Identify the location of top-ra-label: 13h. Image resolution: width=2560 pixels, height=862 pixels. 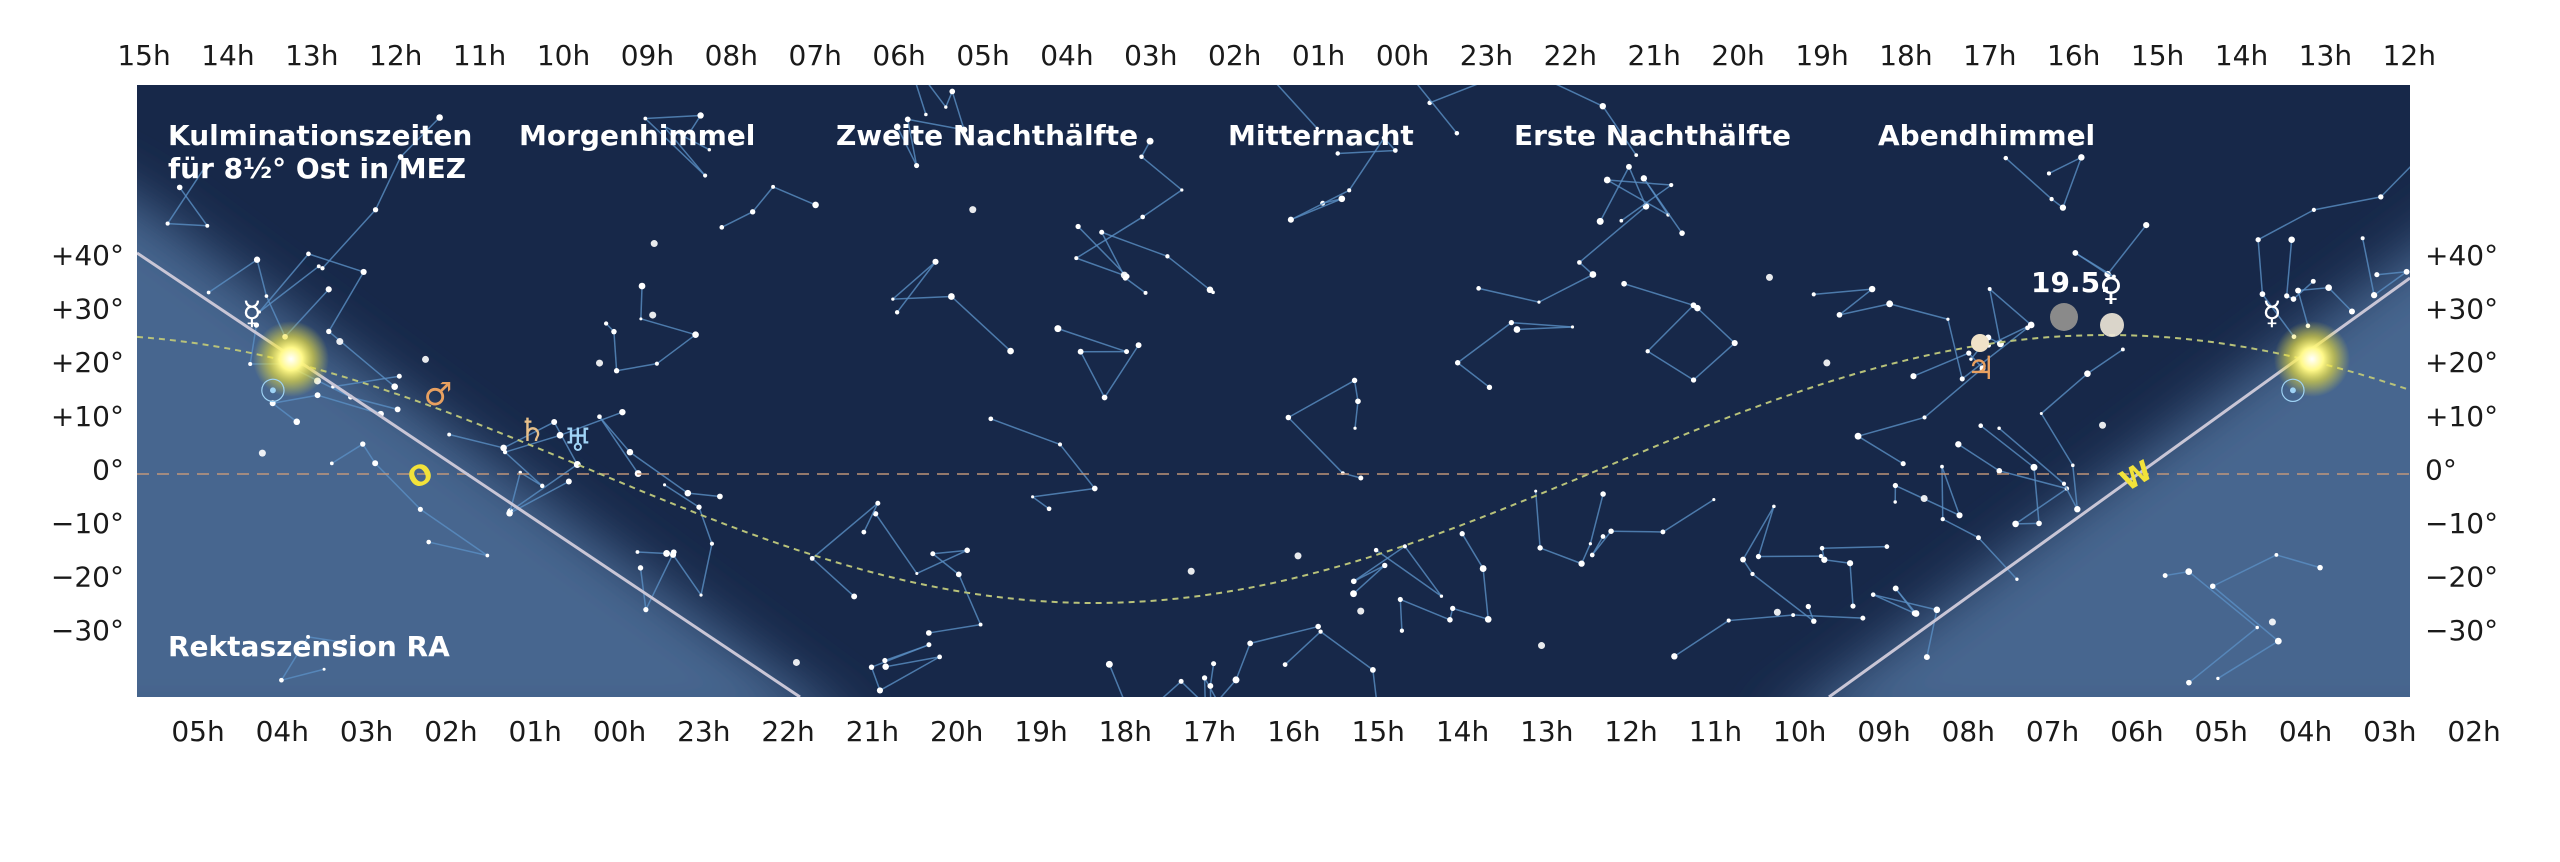
(2325, 55).